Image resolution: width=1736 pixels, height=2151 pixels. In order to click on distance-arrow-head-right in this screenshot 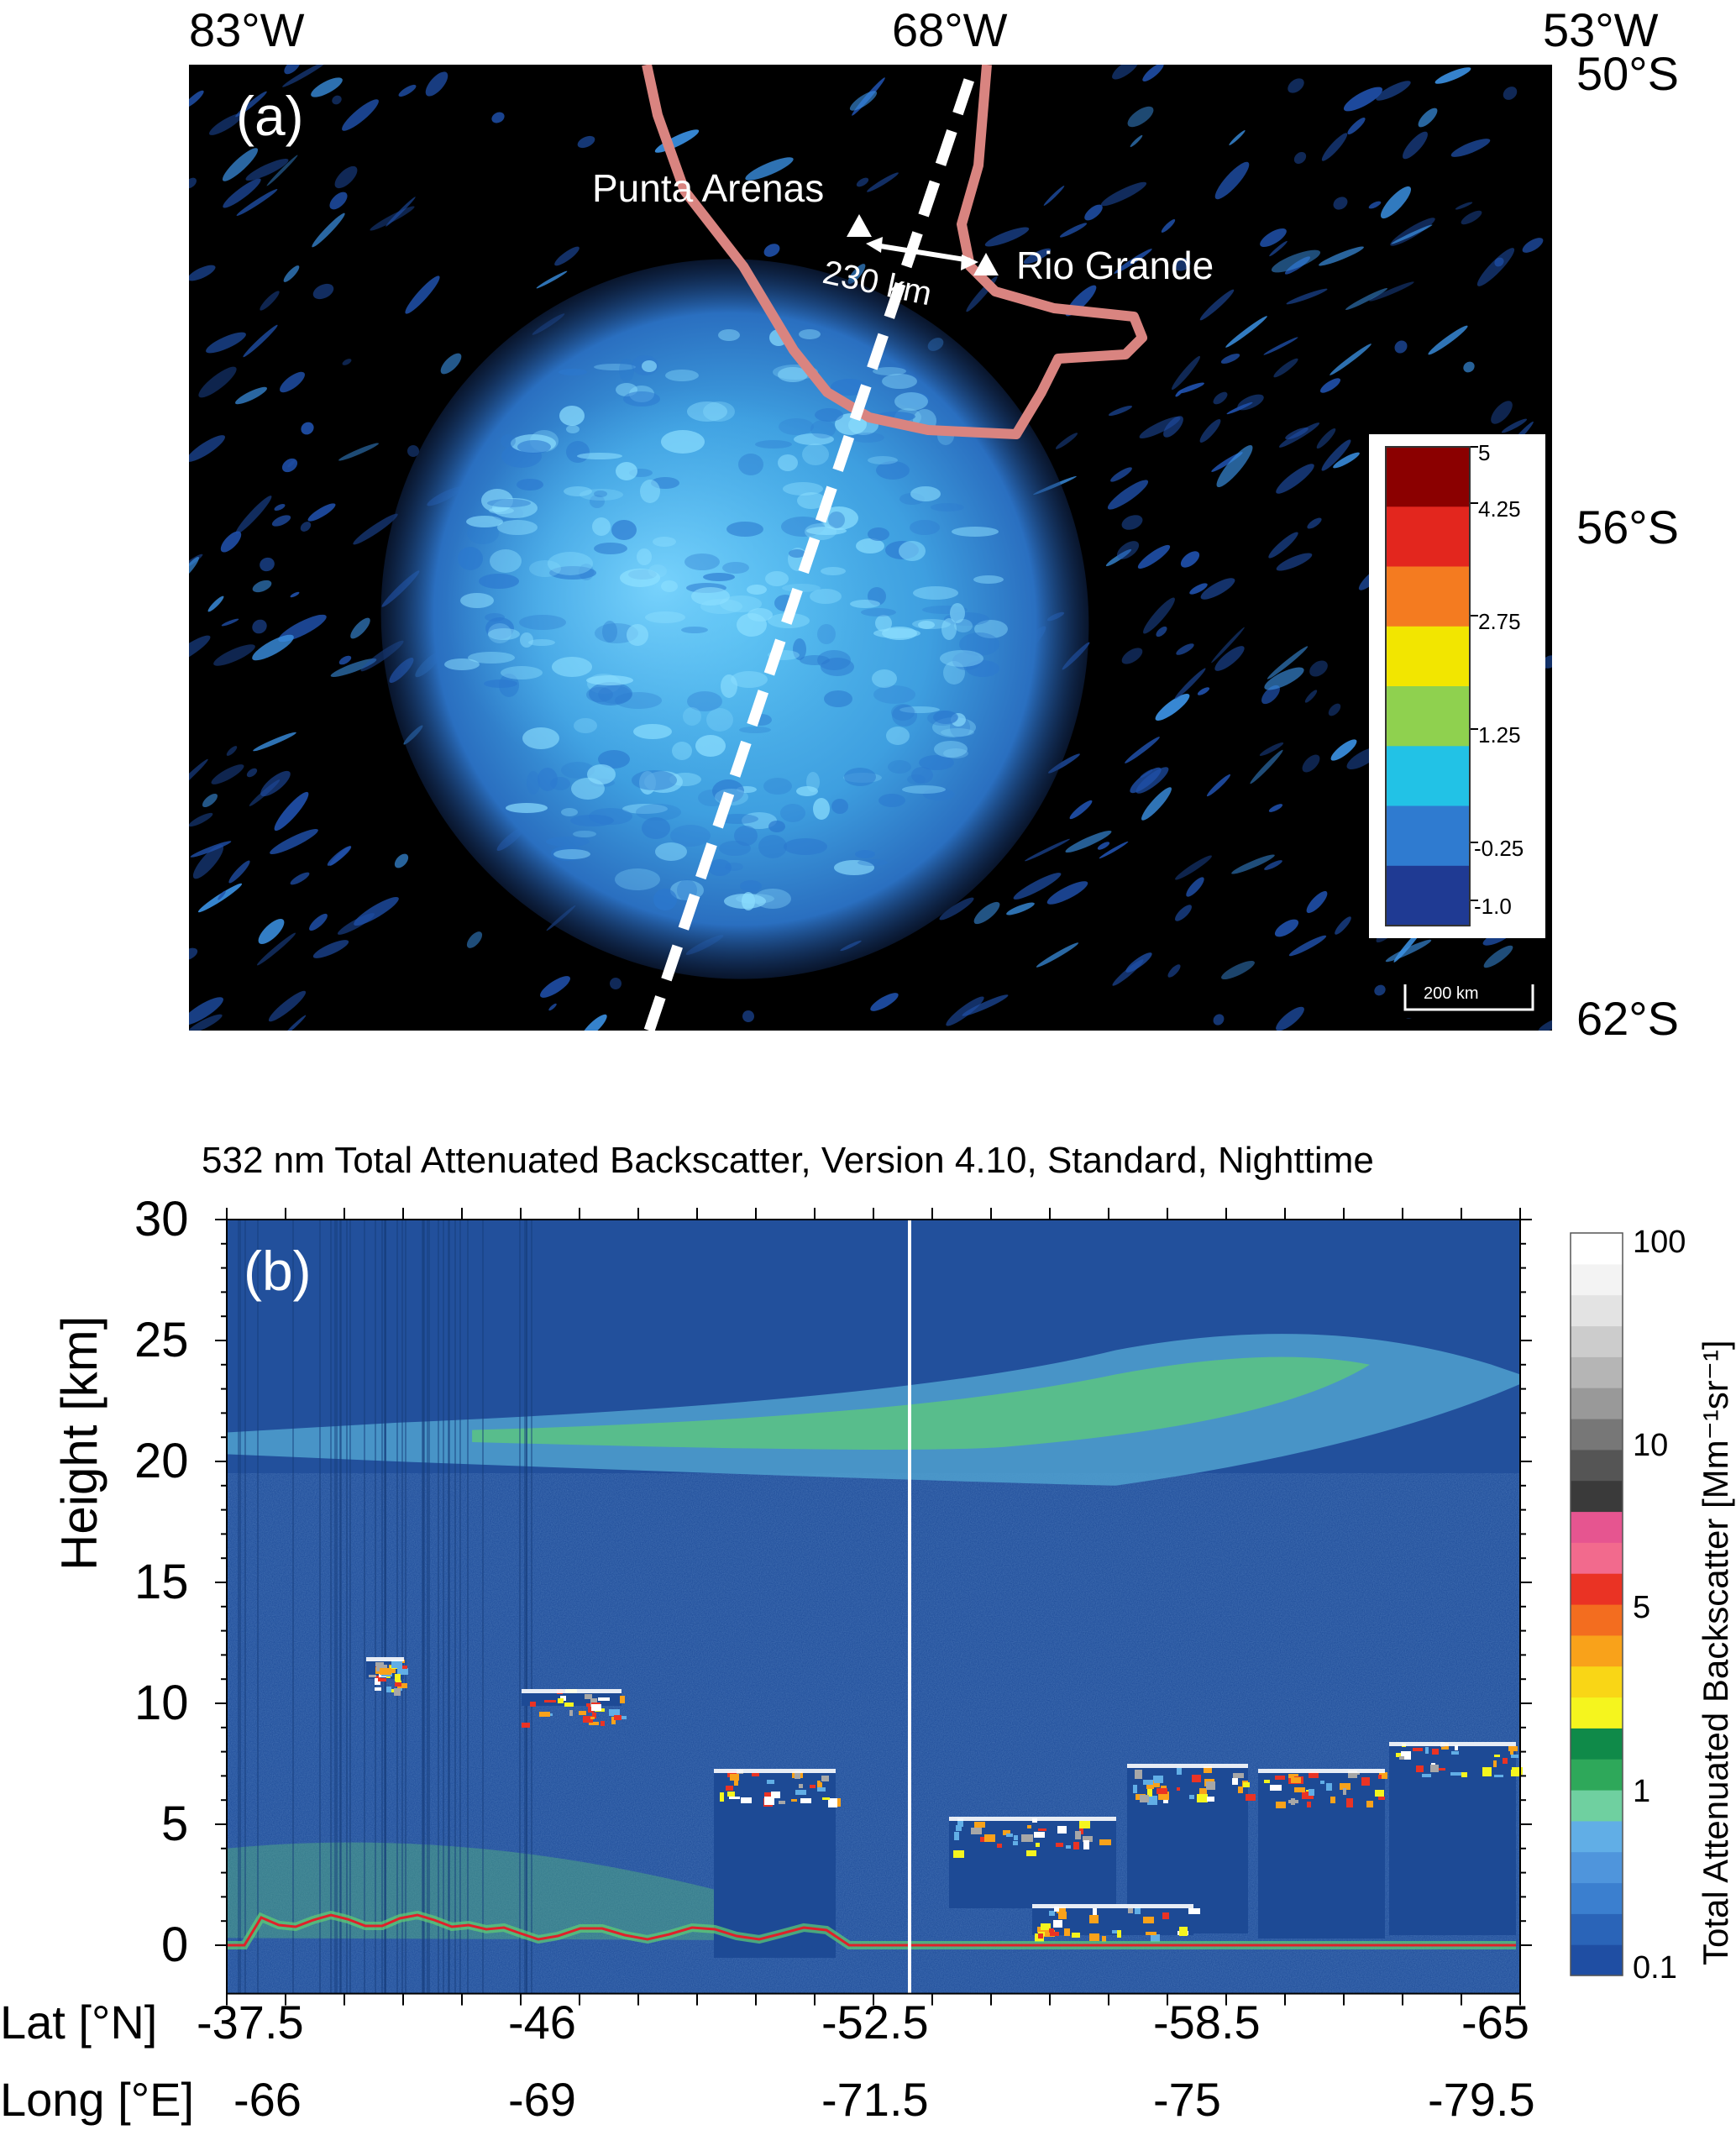, I will do `click(969, 262)`.